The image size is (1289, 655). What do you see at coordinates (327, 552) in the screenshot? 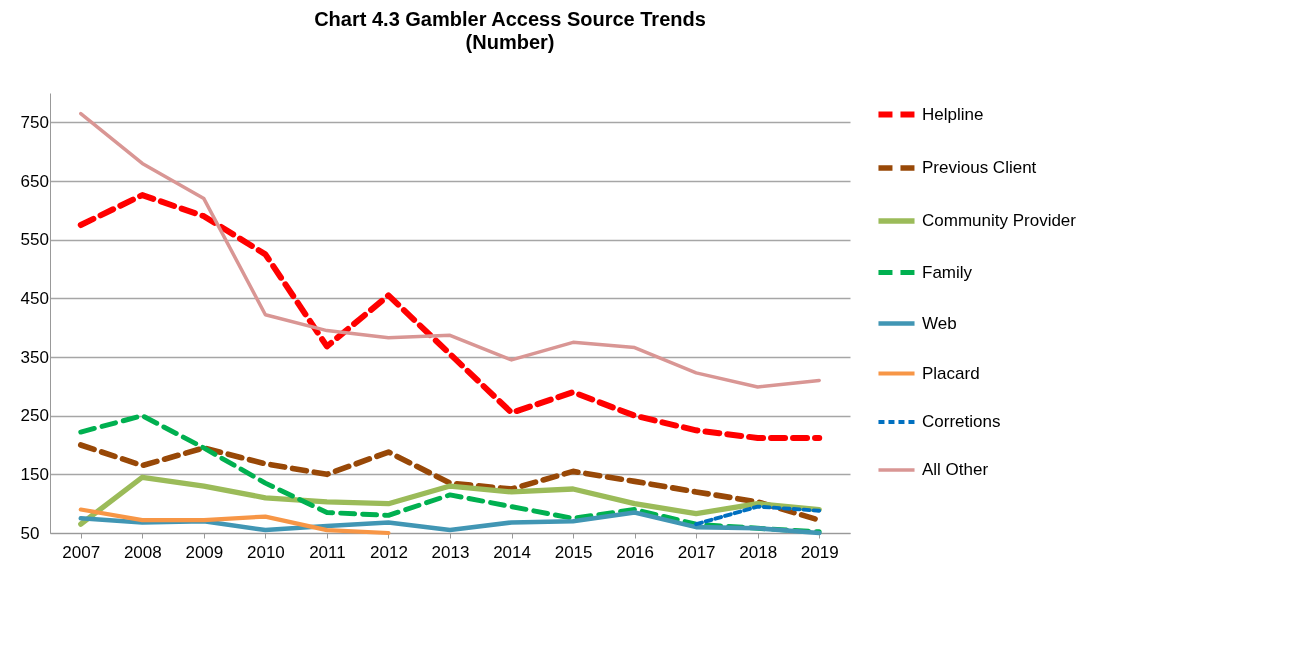
I see `x-tick-label: 2011` at bounding box center [327, 552].